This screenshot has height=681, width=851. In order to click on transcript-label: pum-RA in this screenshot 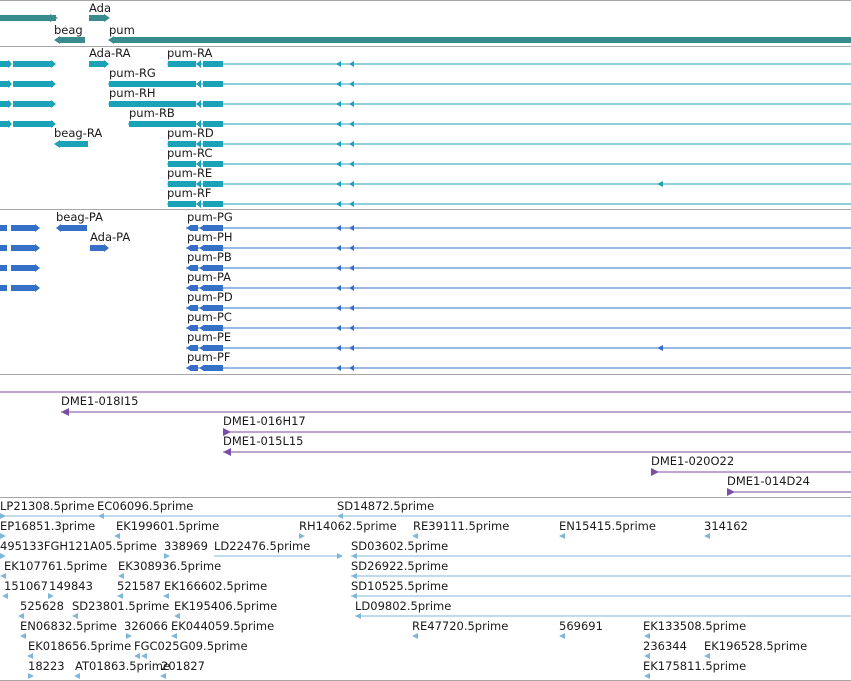, I will do `click(189, 53)`.